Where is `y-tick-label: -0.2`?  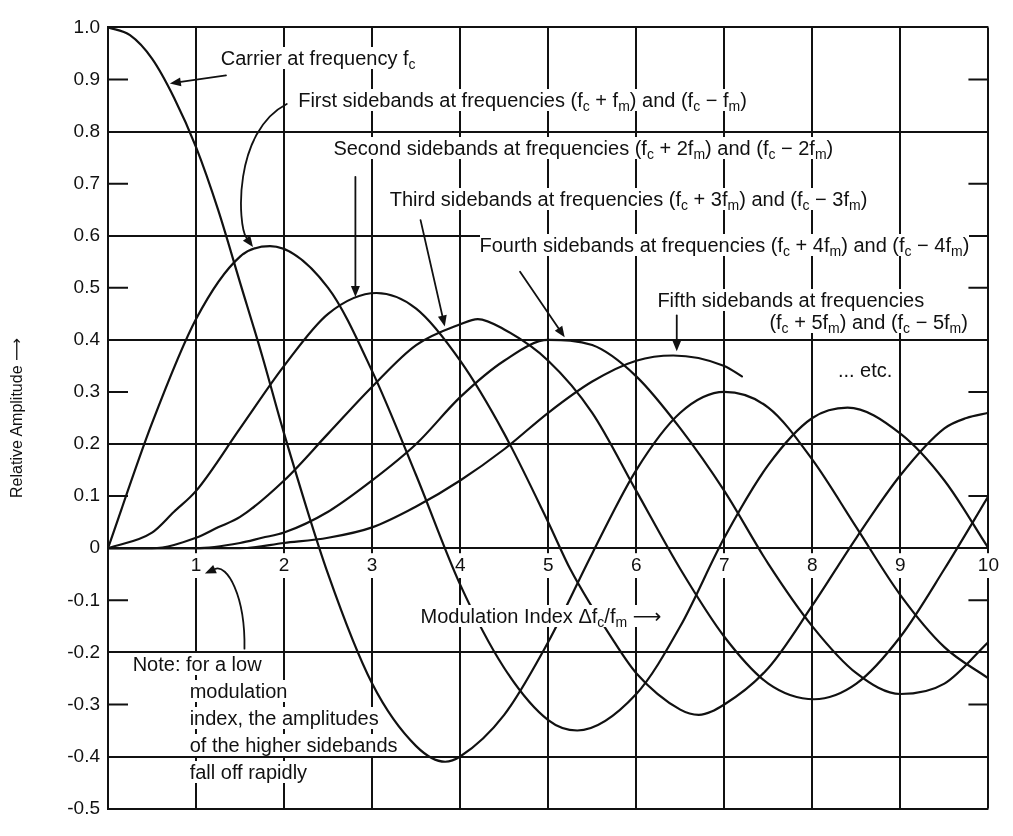
y-tick-label: -0.2 is located at coordinates (83, 651).